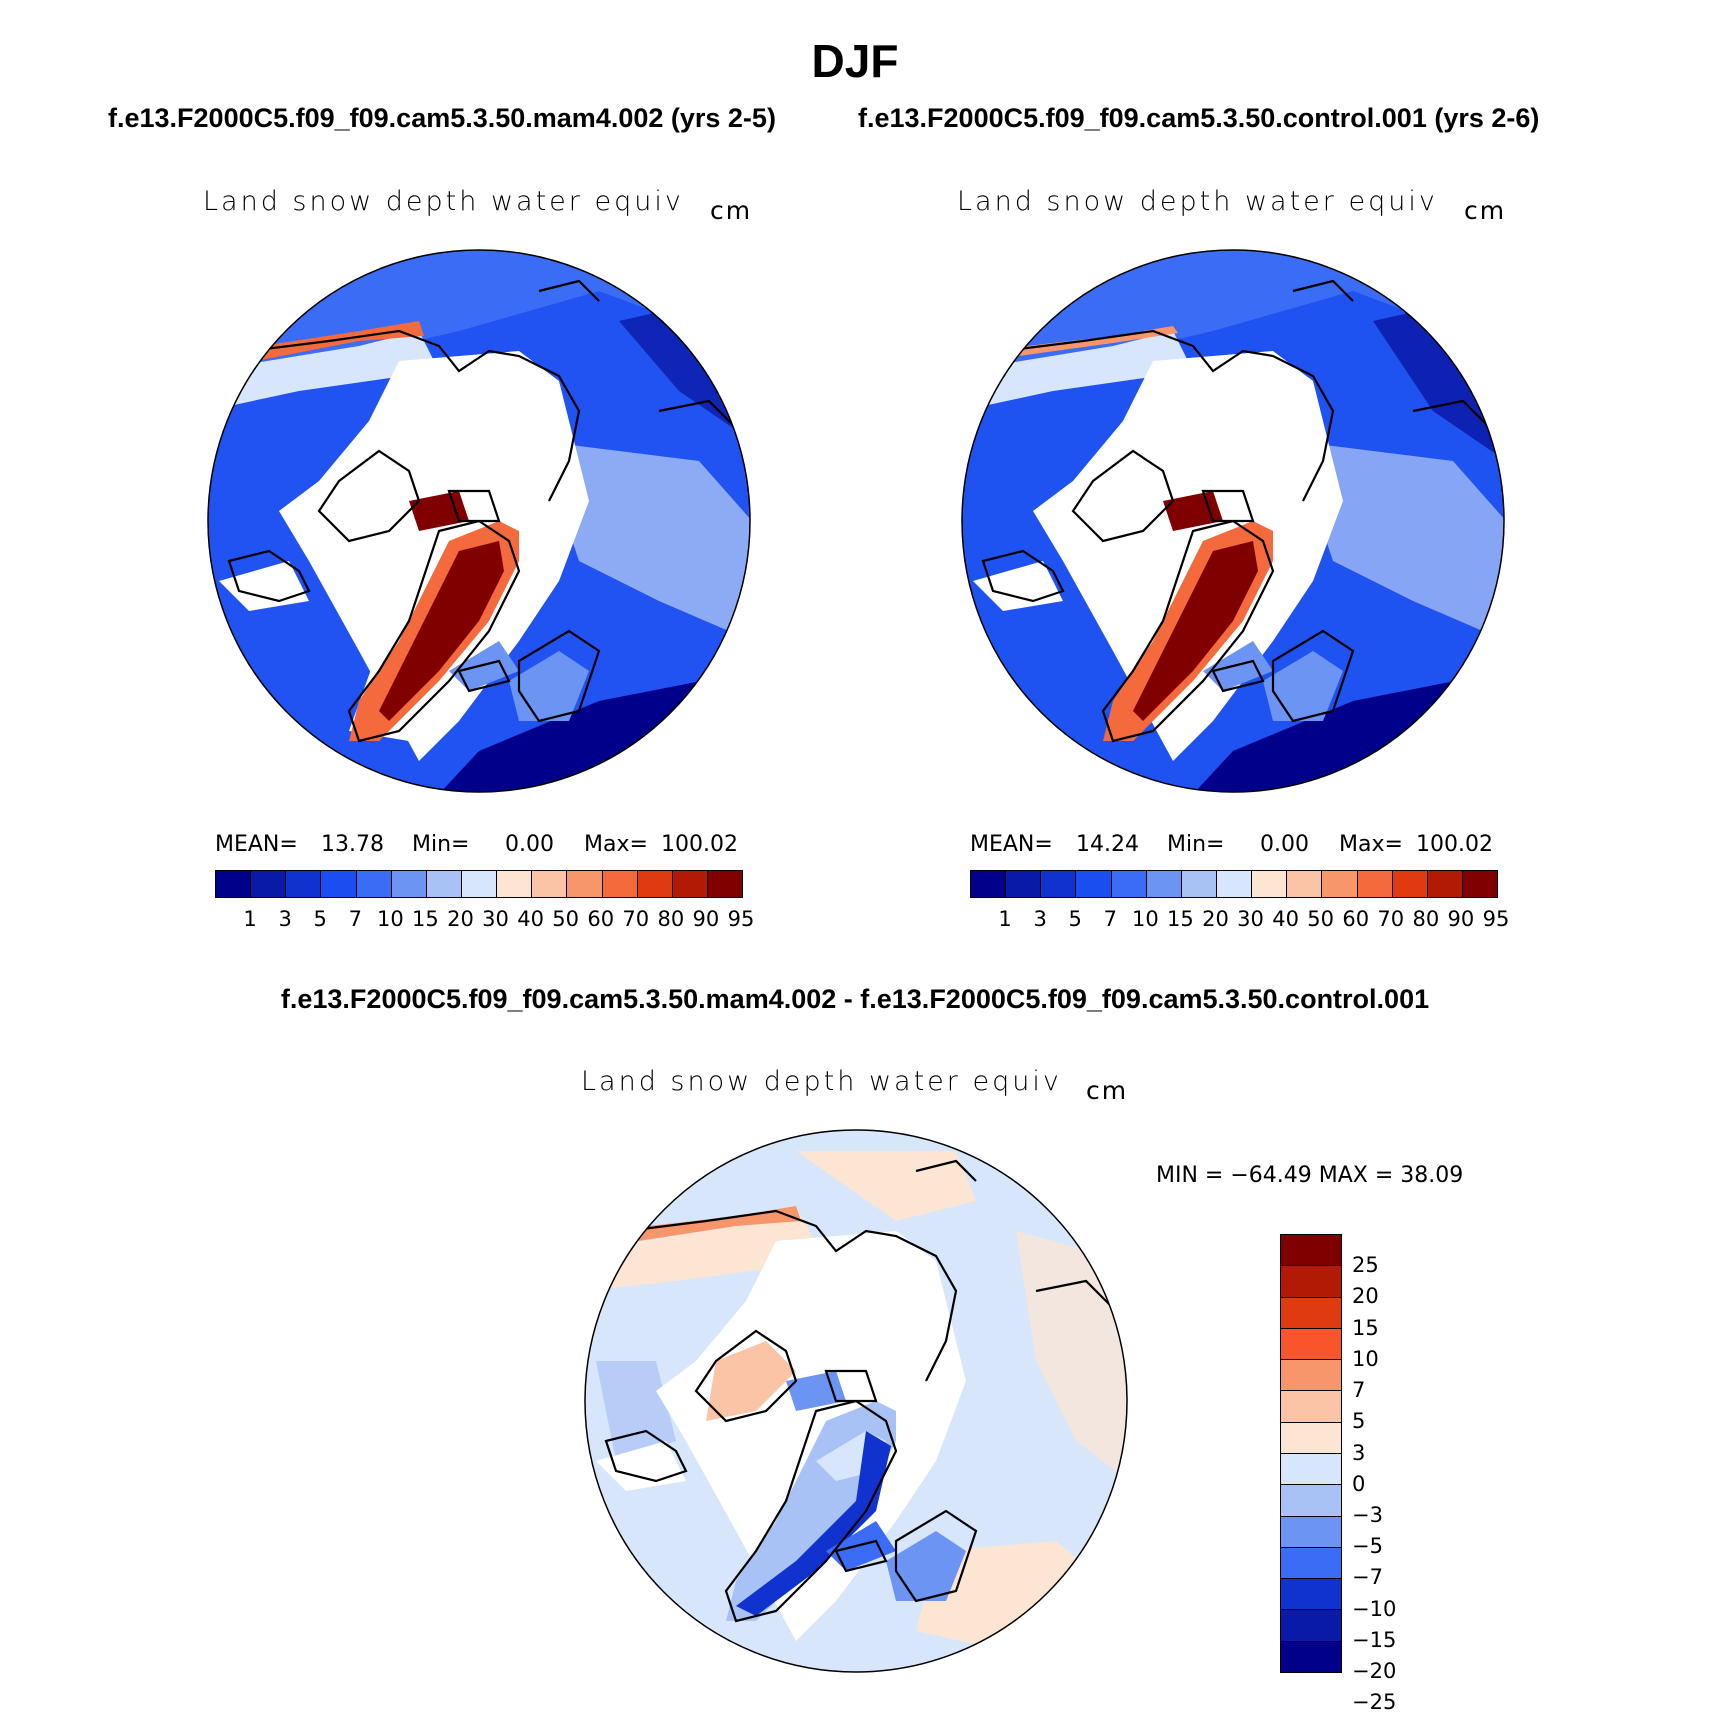 Image resolution: width=1710 pixels, height=1714 pixels. Describe the element at coordinates (1391, 919) in the screenshot. I see `panel2-colorbar-tick-label: 70` at that location.